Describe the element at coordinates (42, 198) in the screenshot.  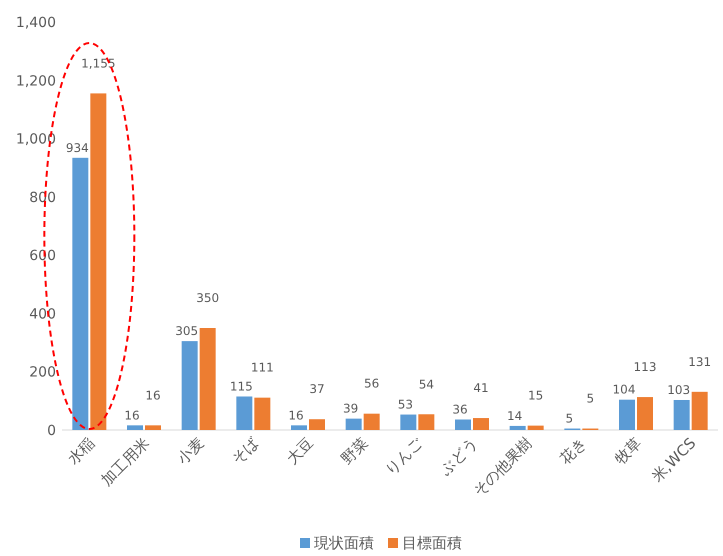
I see `y-tick-label: 800` at that location.